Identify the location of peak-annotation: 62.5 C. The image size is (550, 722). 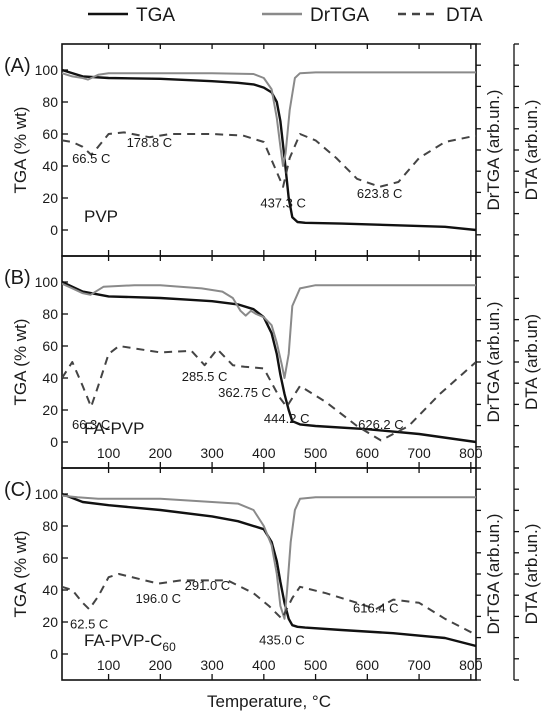
(89, 623).